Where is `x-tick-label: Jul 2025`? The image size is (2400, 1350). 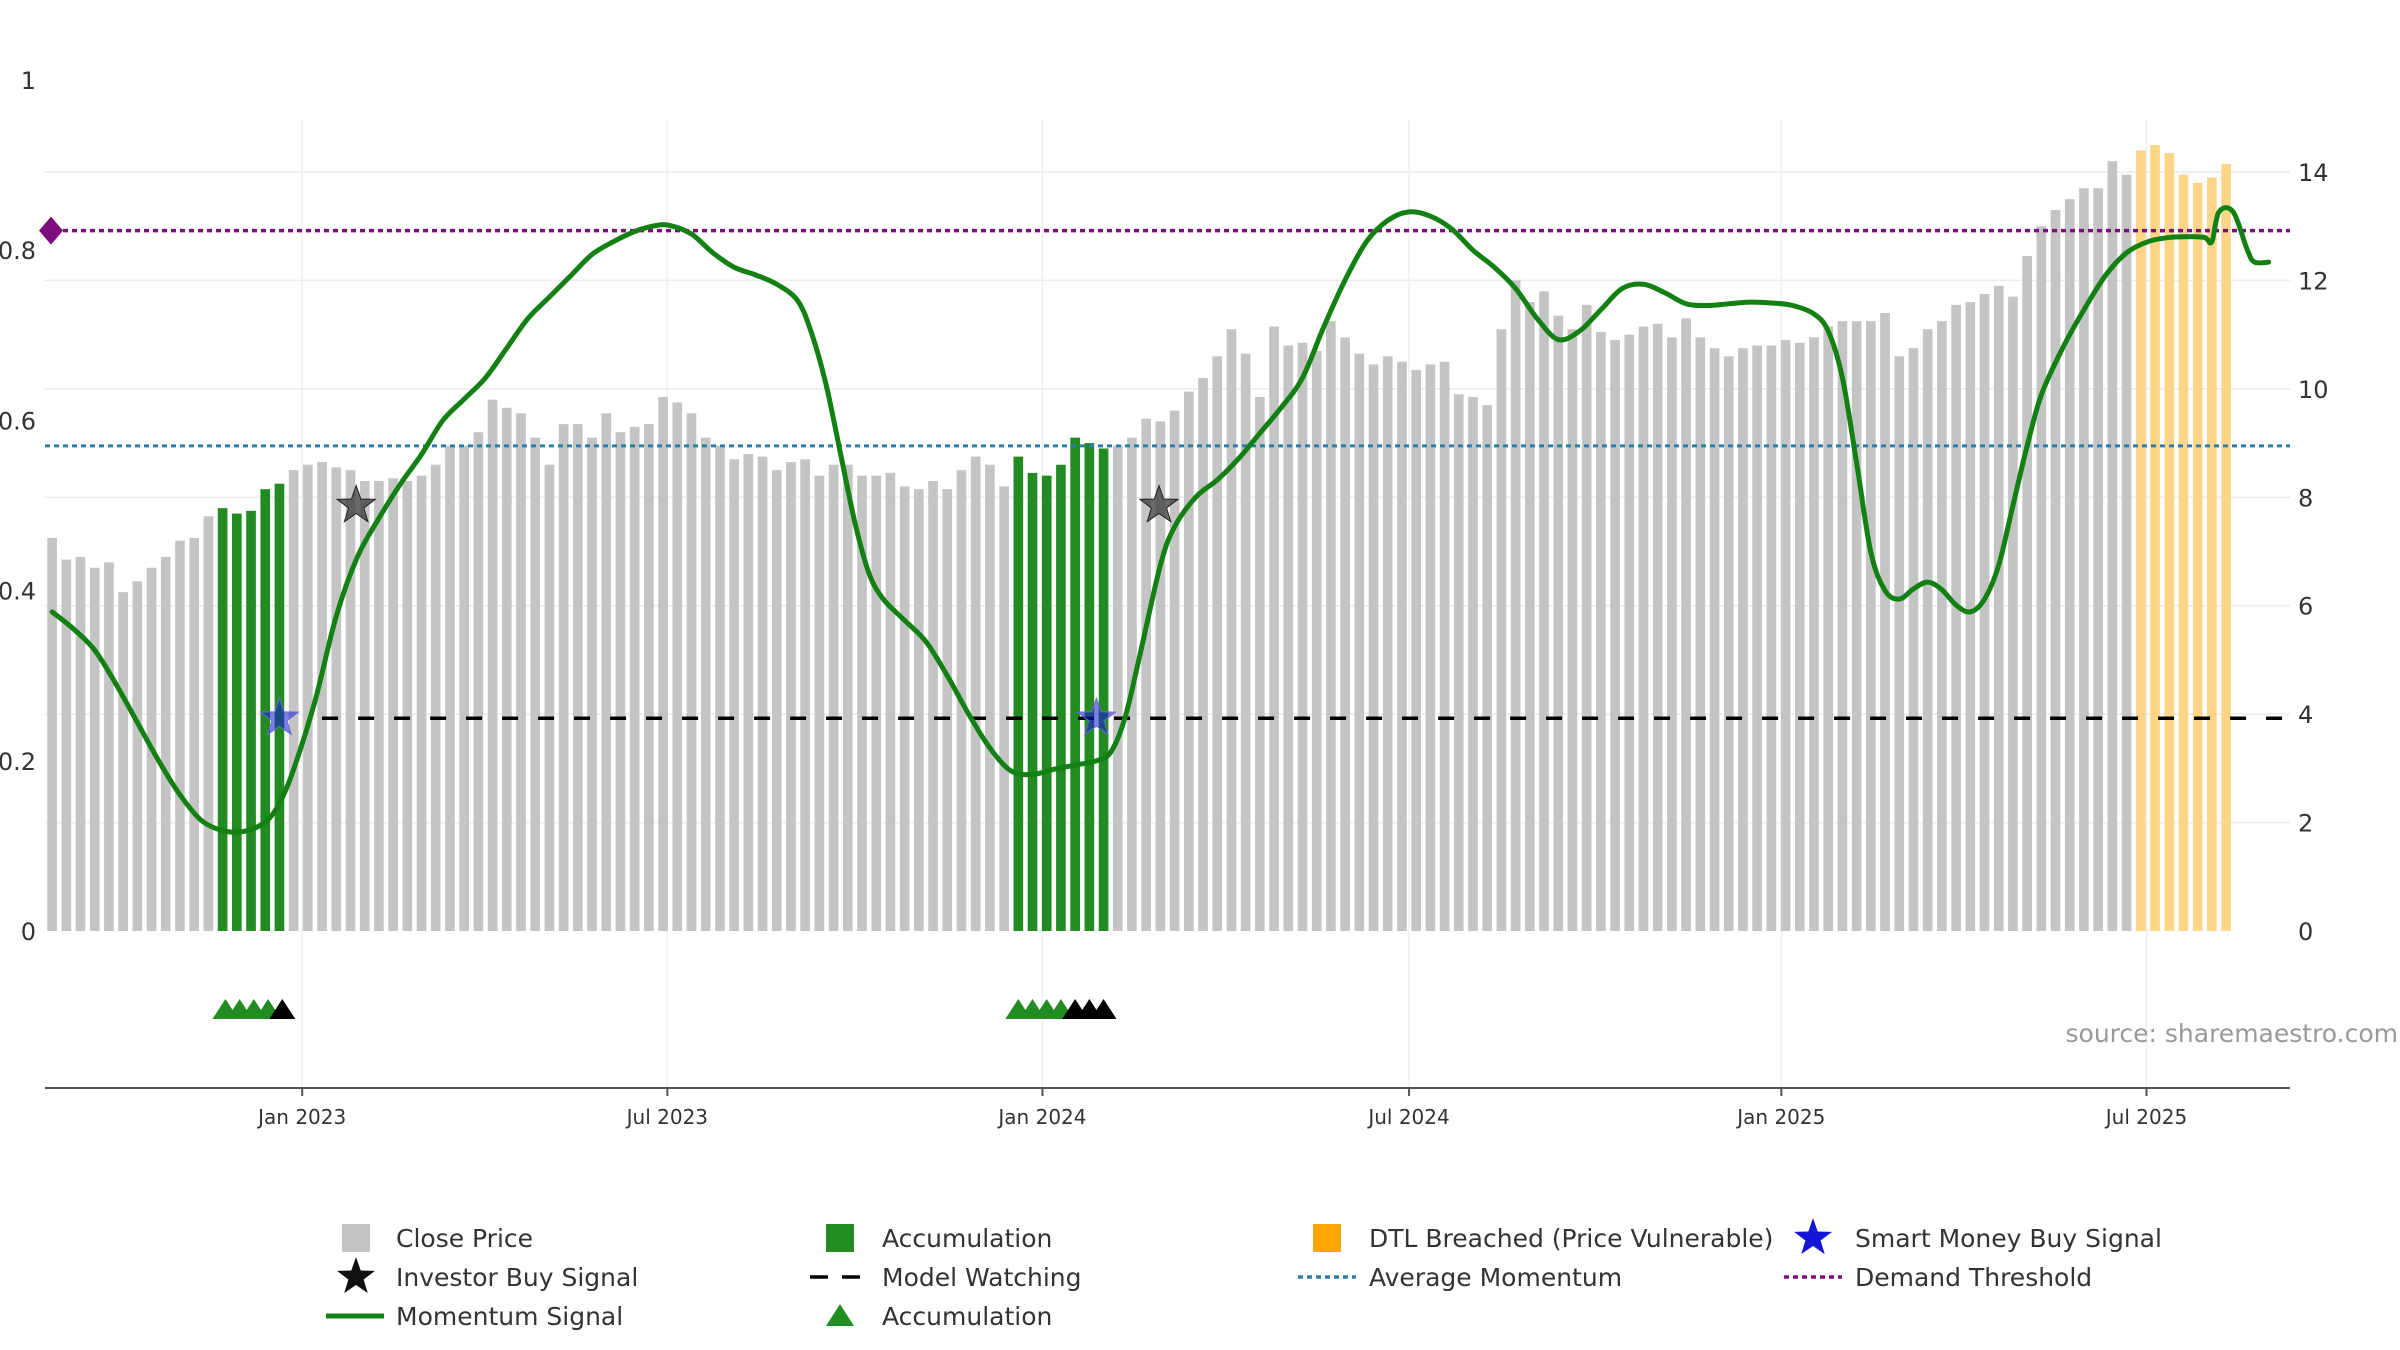
x-tick-label: Jul 2025 is located at coordinates (2145, 1117).